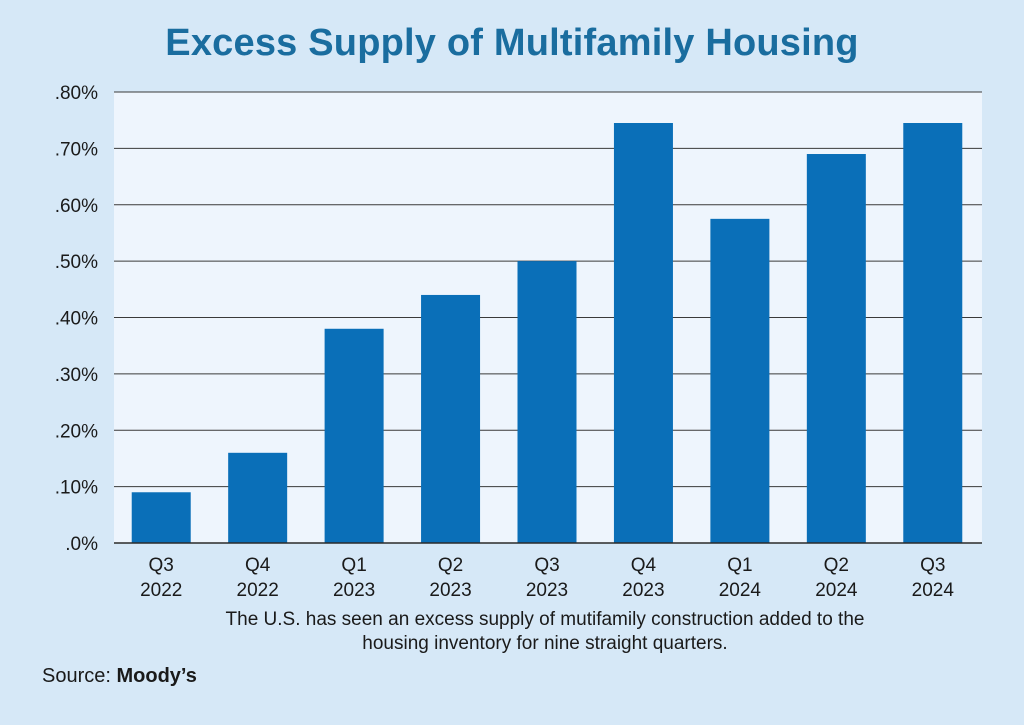  Describe the element at coordinates (156, 676) in the screenshot. I see `source-name: Moody’s` at that location.